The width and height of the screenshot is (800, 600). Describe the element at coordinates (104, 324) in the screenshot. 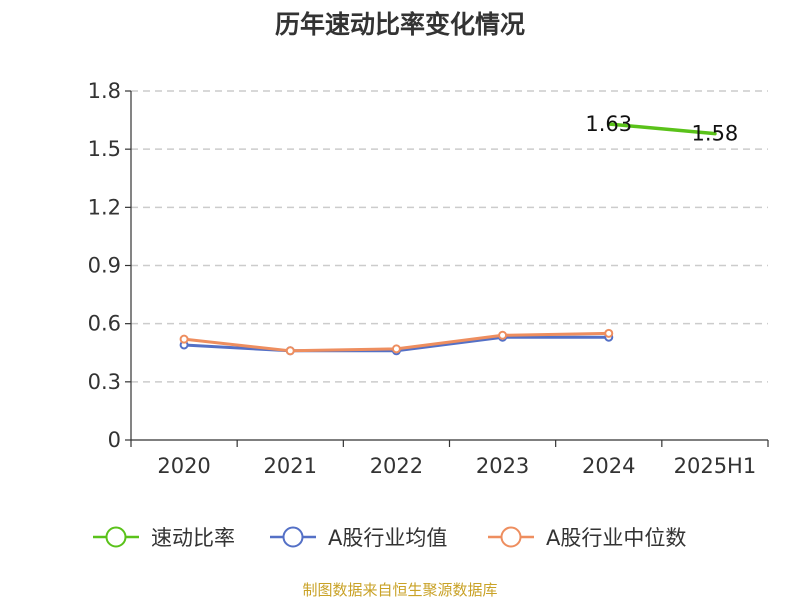

I see `y-tick-label: 0.6` at that location.